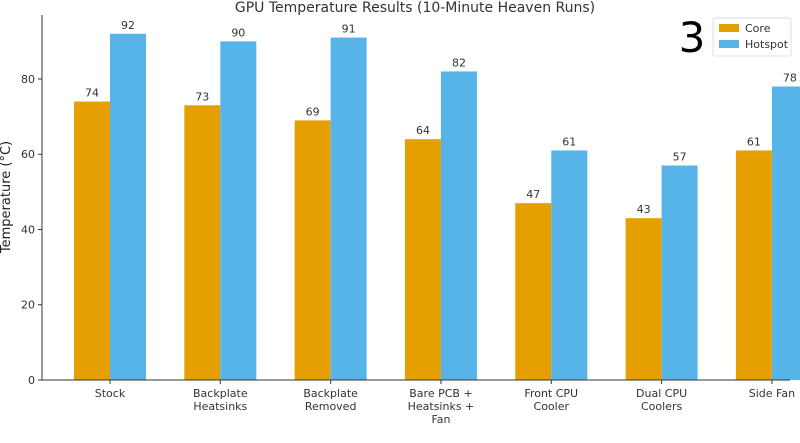  What do you see at coordinates (423, 130) in the screenshot?
I see `data-label: 64` at bounding box center [423, 130].